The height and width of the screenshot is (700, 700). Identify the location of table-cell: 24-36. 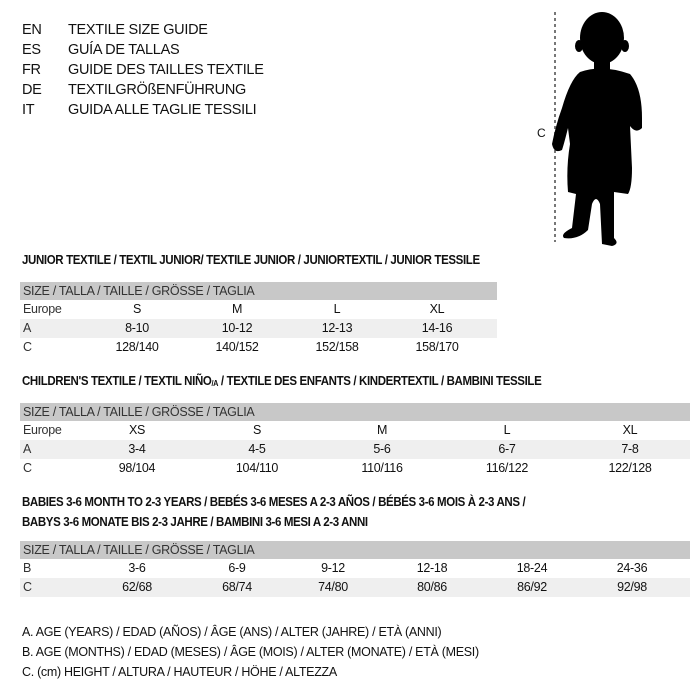
(632, 568).